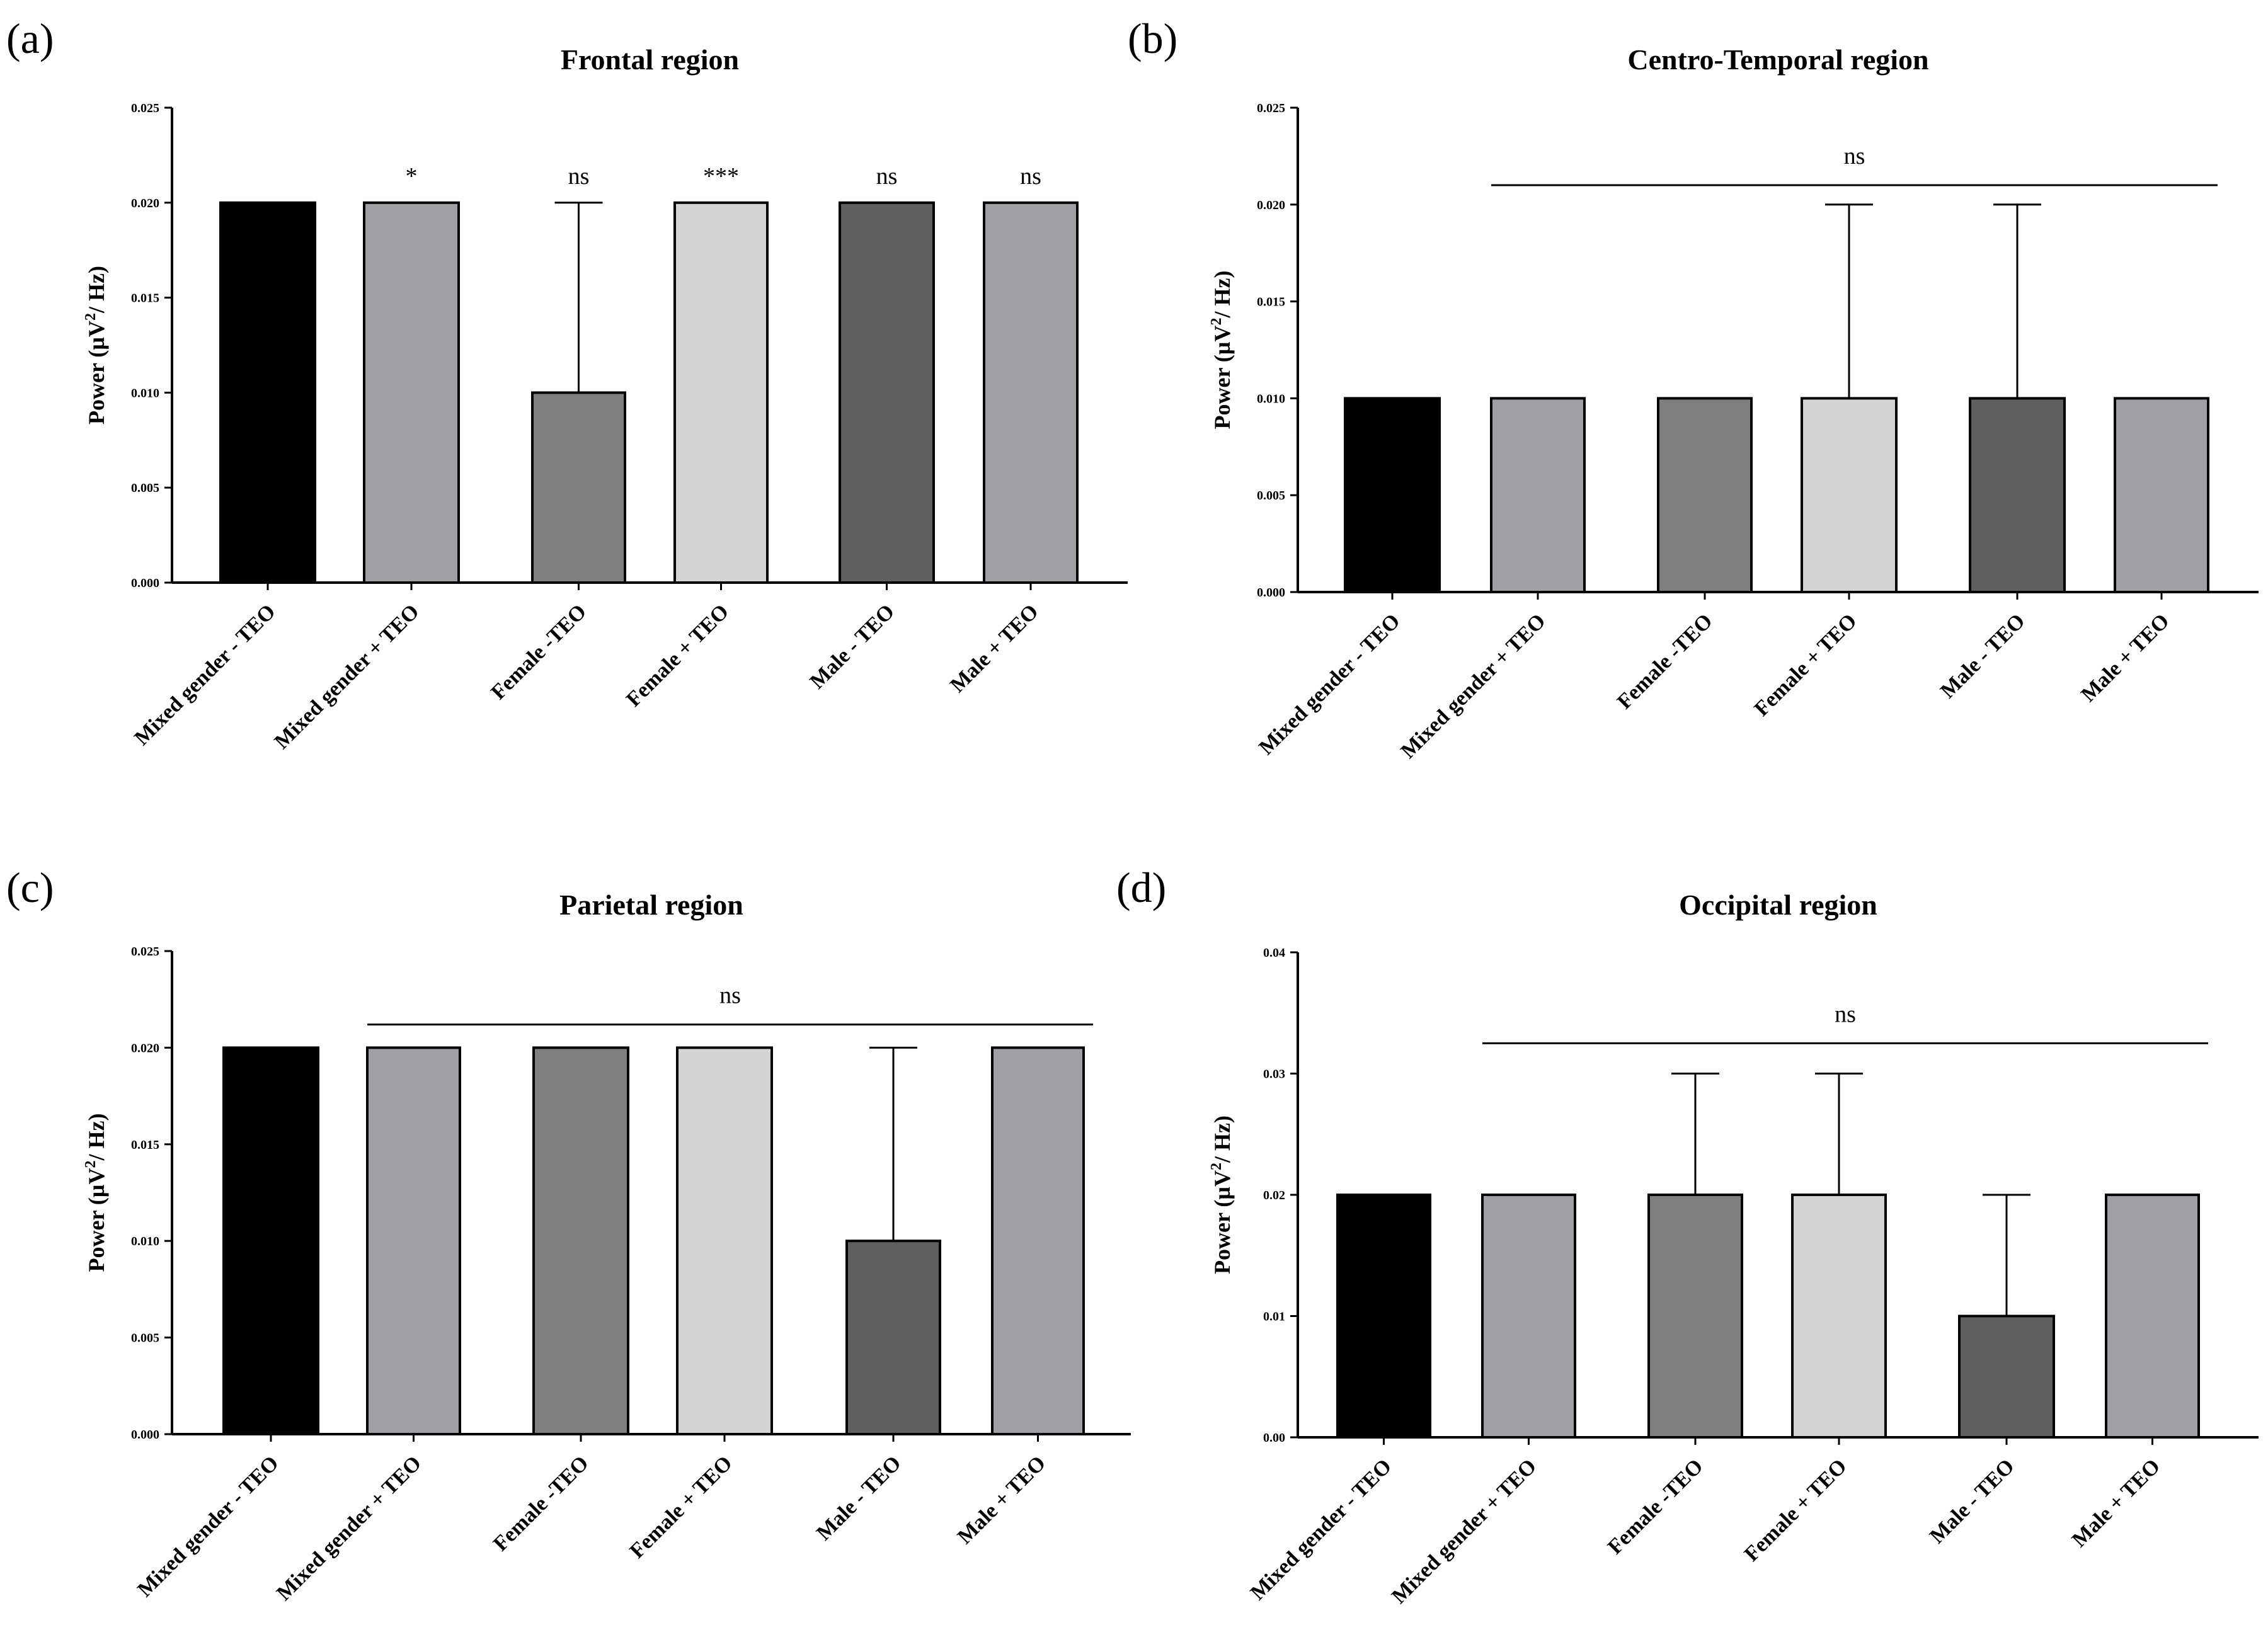 This screenshot has width=2268, height=1642. I want to click on panel-letter: (d), so click(1141, 887).